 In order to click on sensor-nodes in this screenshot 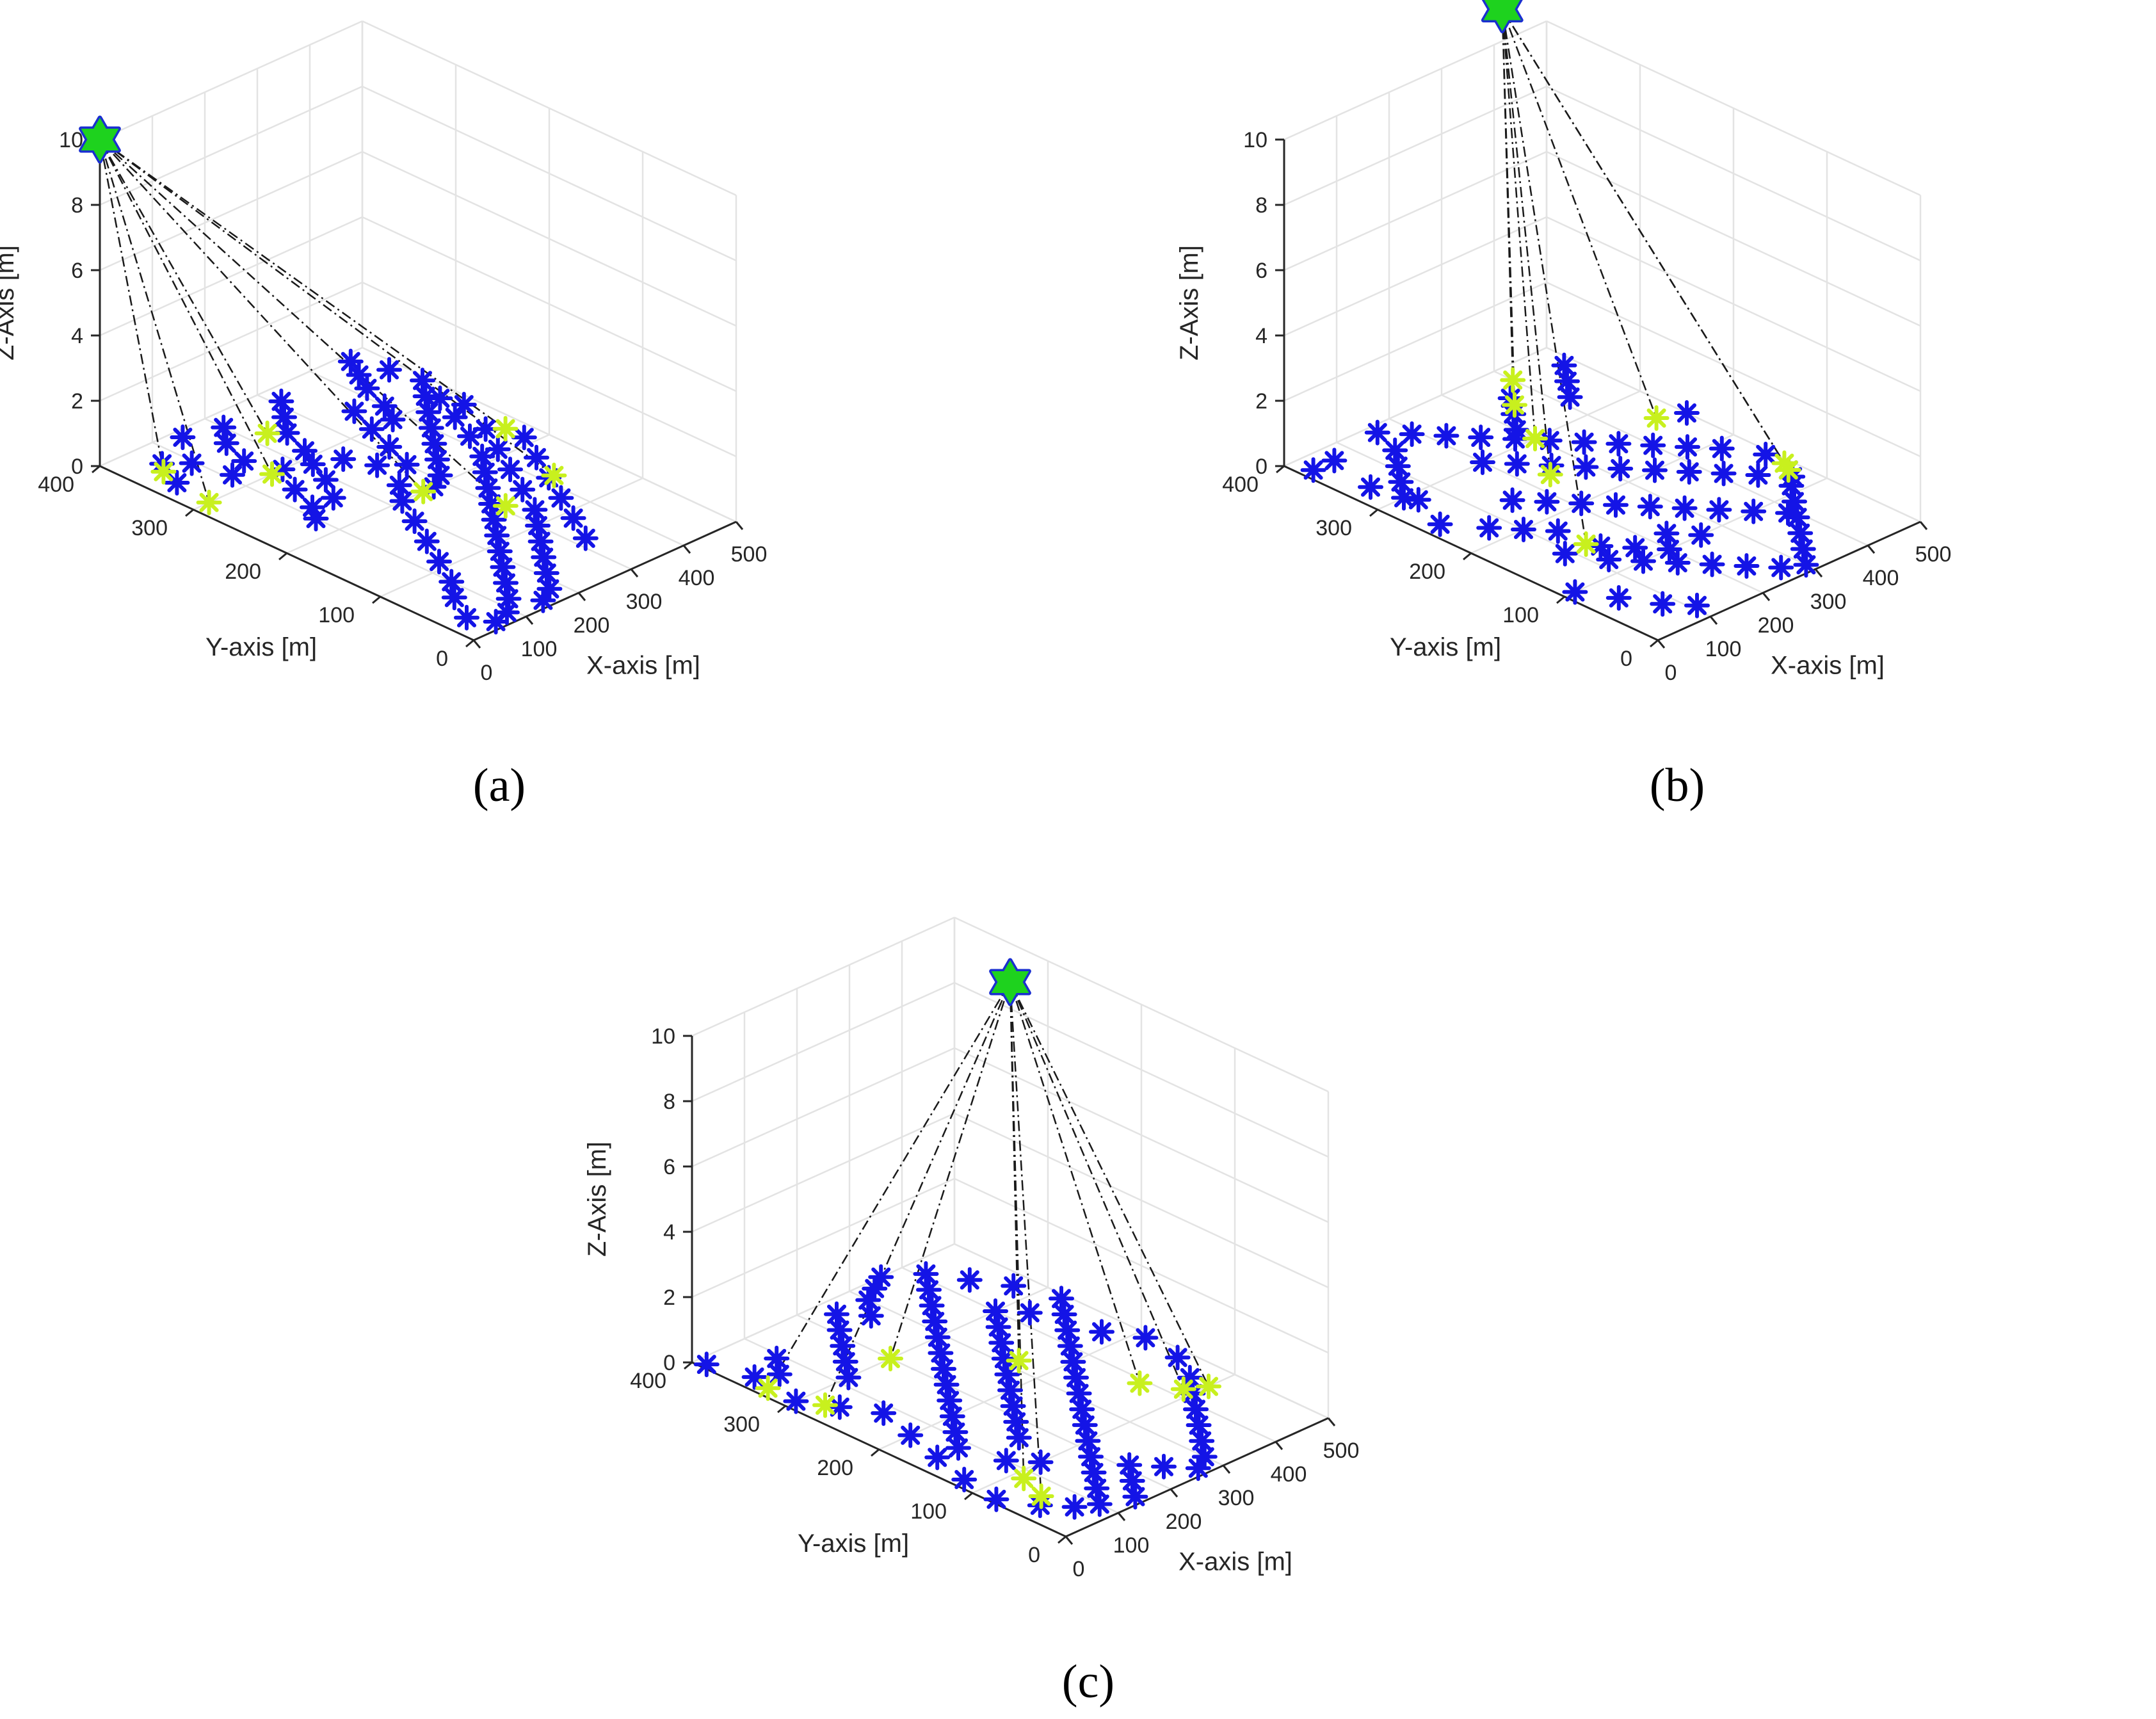, I will do `click(374, 491)`.